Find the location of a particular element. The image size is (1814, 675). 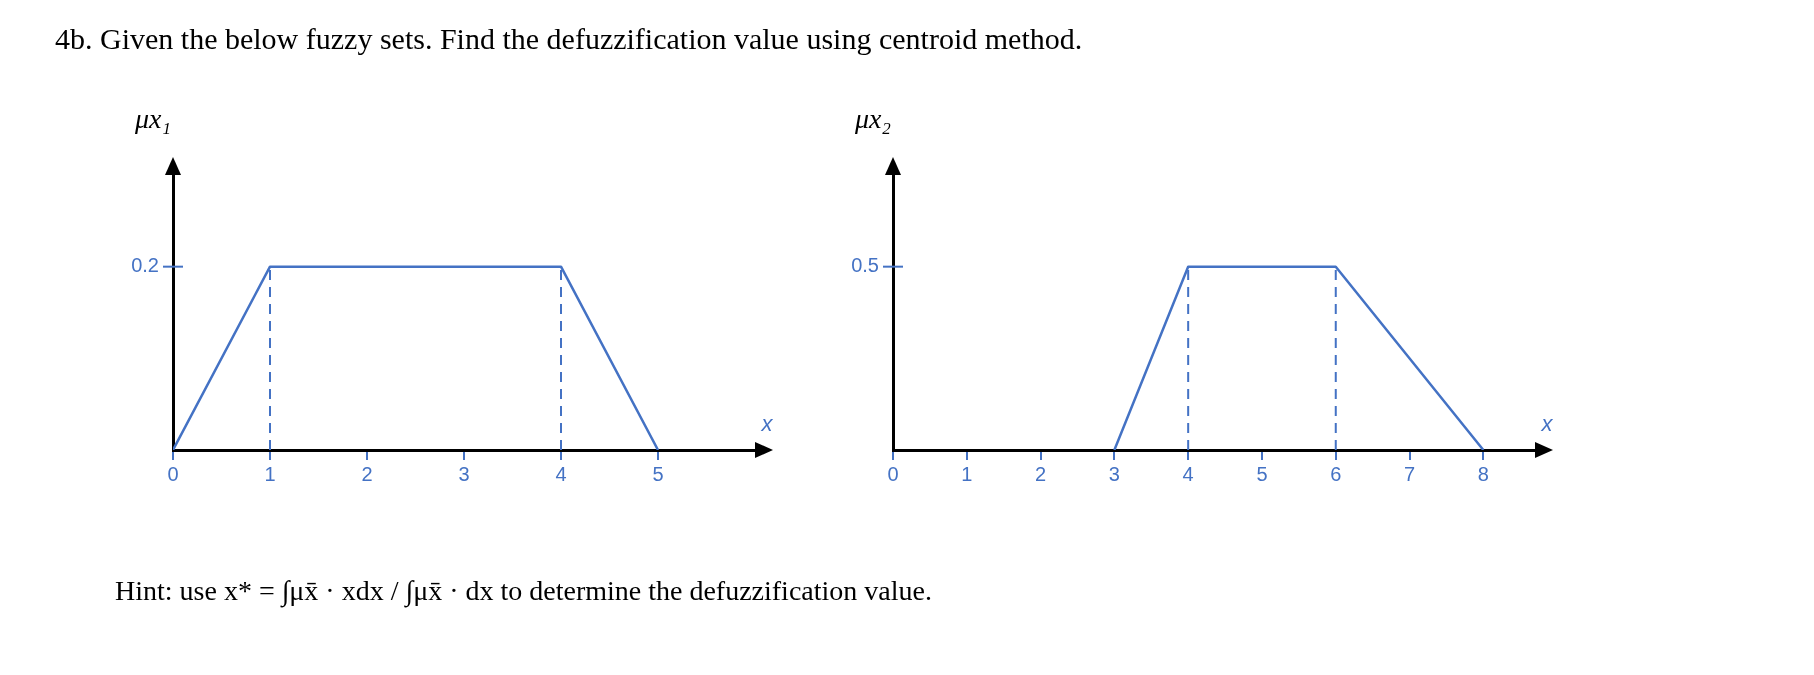

x-tick-label: 6 is located at coordinates (1336, 473).